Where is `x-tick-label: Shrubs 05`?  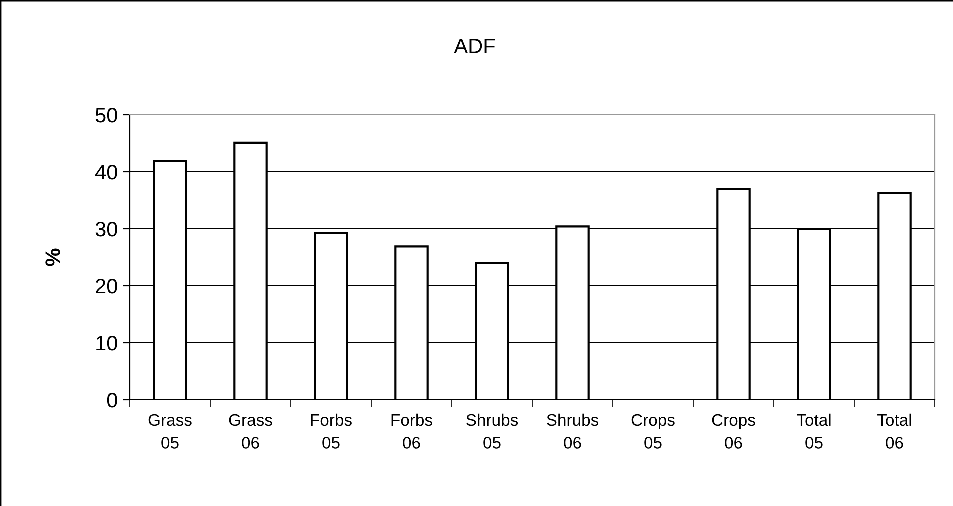
x-tick-label: Shrubs 05 is located at coordinates (492, 431).